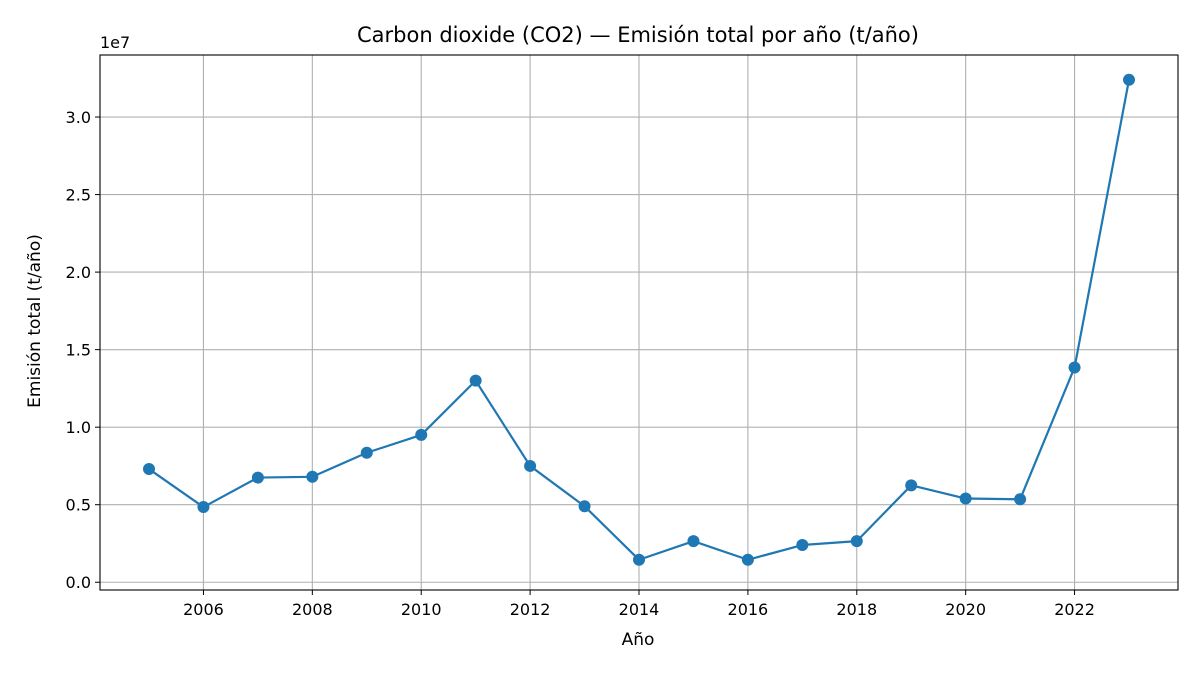 The width and height of the screenshot is (1200, 675). Describe the element at coordinates (115, 42) in the screenshot. I see `y-offset-label: 1e7` at that location.